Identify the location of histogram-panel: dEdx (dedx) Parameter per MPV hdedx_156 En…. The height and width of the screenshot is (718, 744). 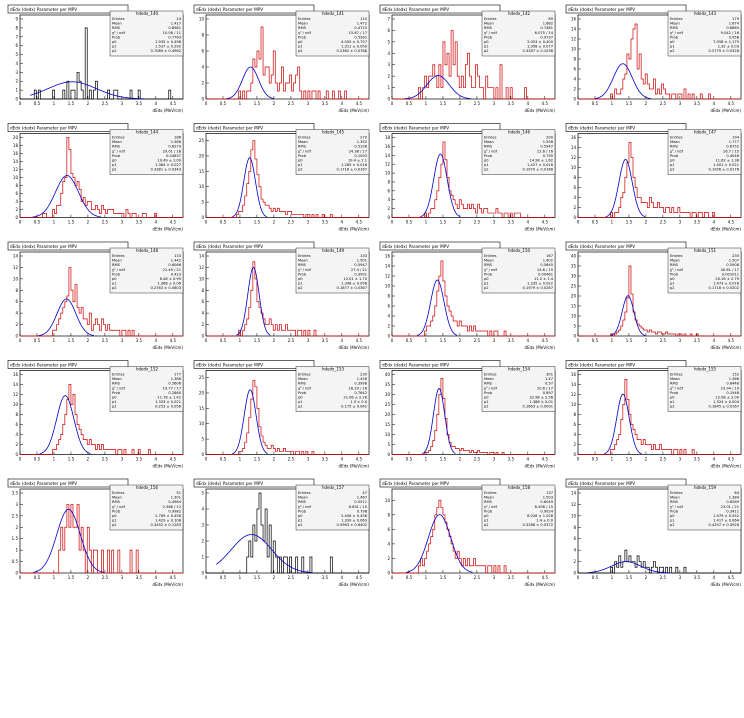
(95, 532).